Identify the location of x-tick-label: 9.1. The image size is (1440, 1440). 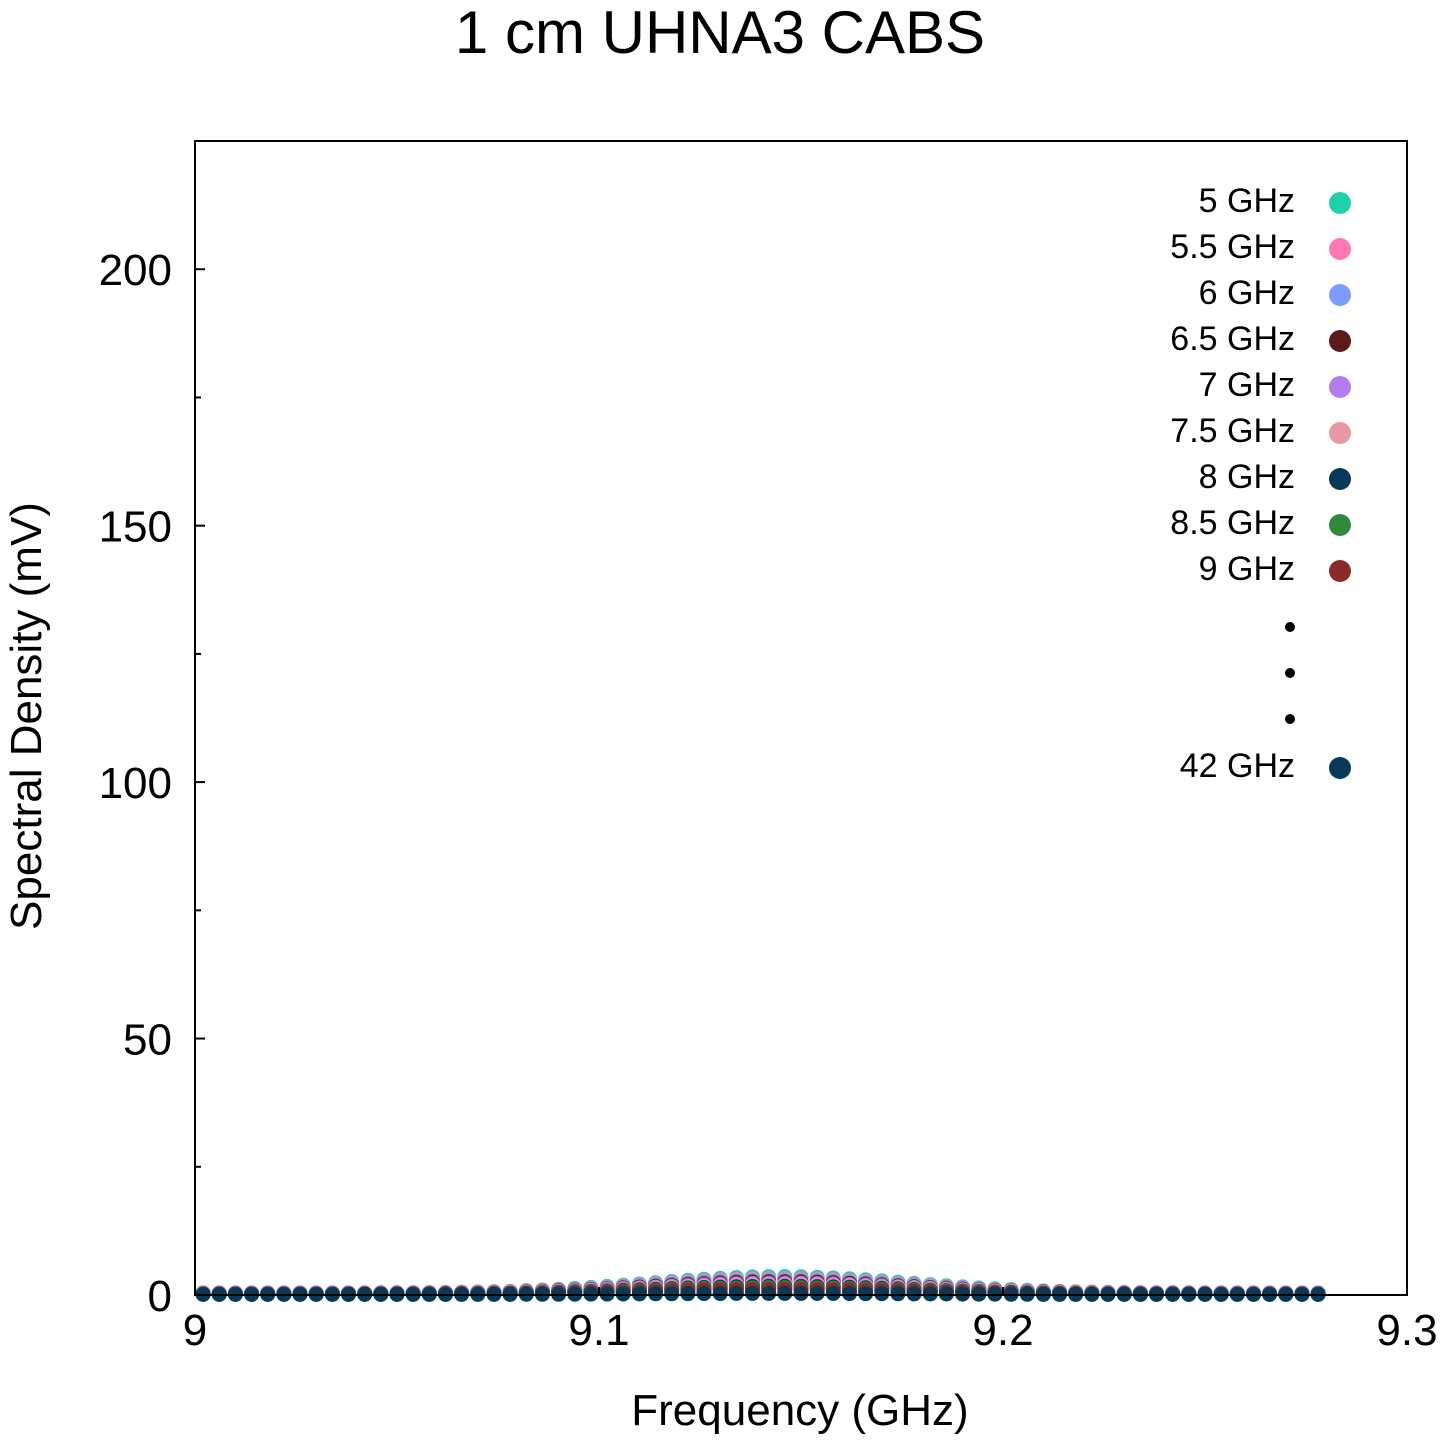
(598, 1330).